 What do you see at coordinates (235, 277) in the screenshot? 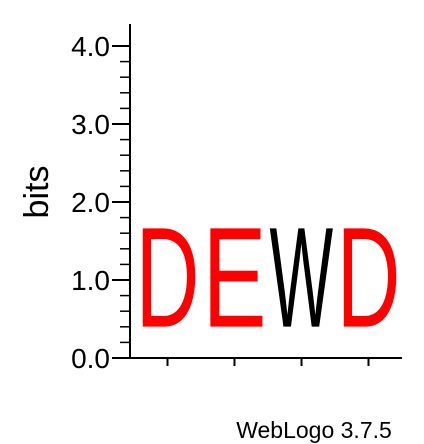
I see `logo-letter-e: E` at bounding box center [235, 277].